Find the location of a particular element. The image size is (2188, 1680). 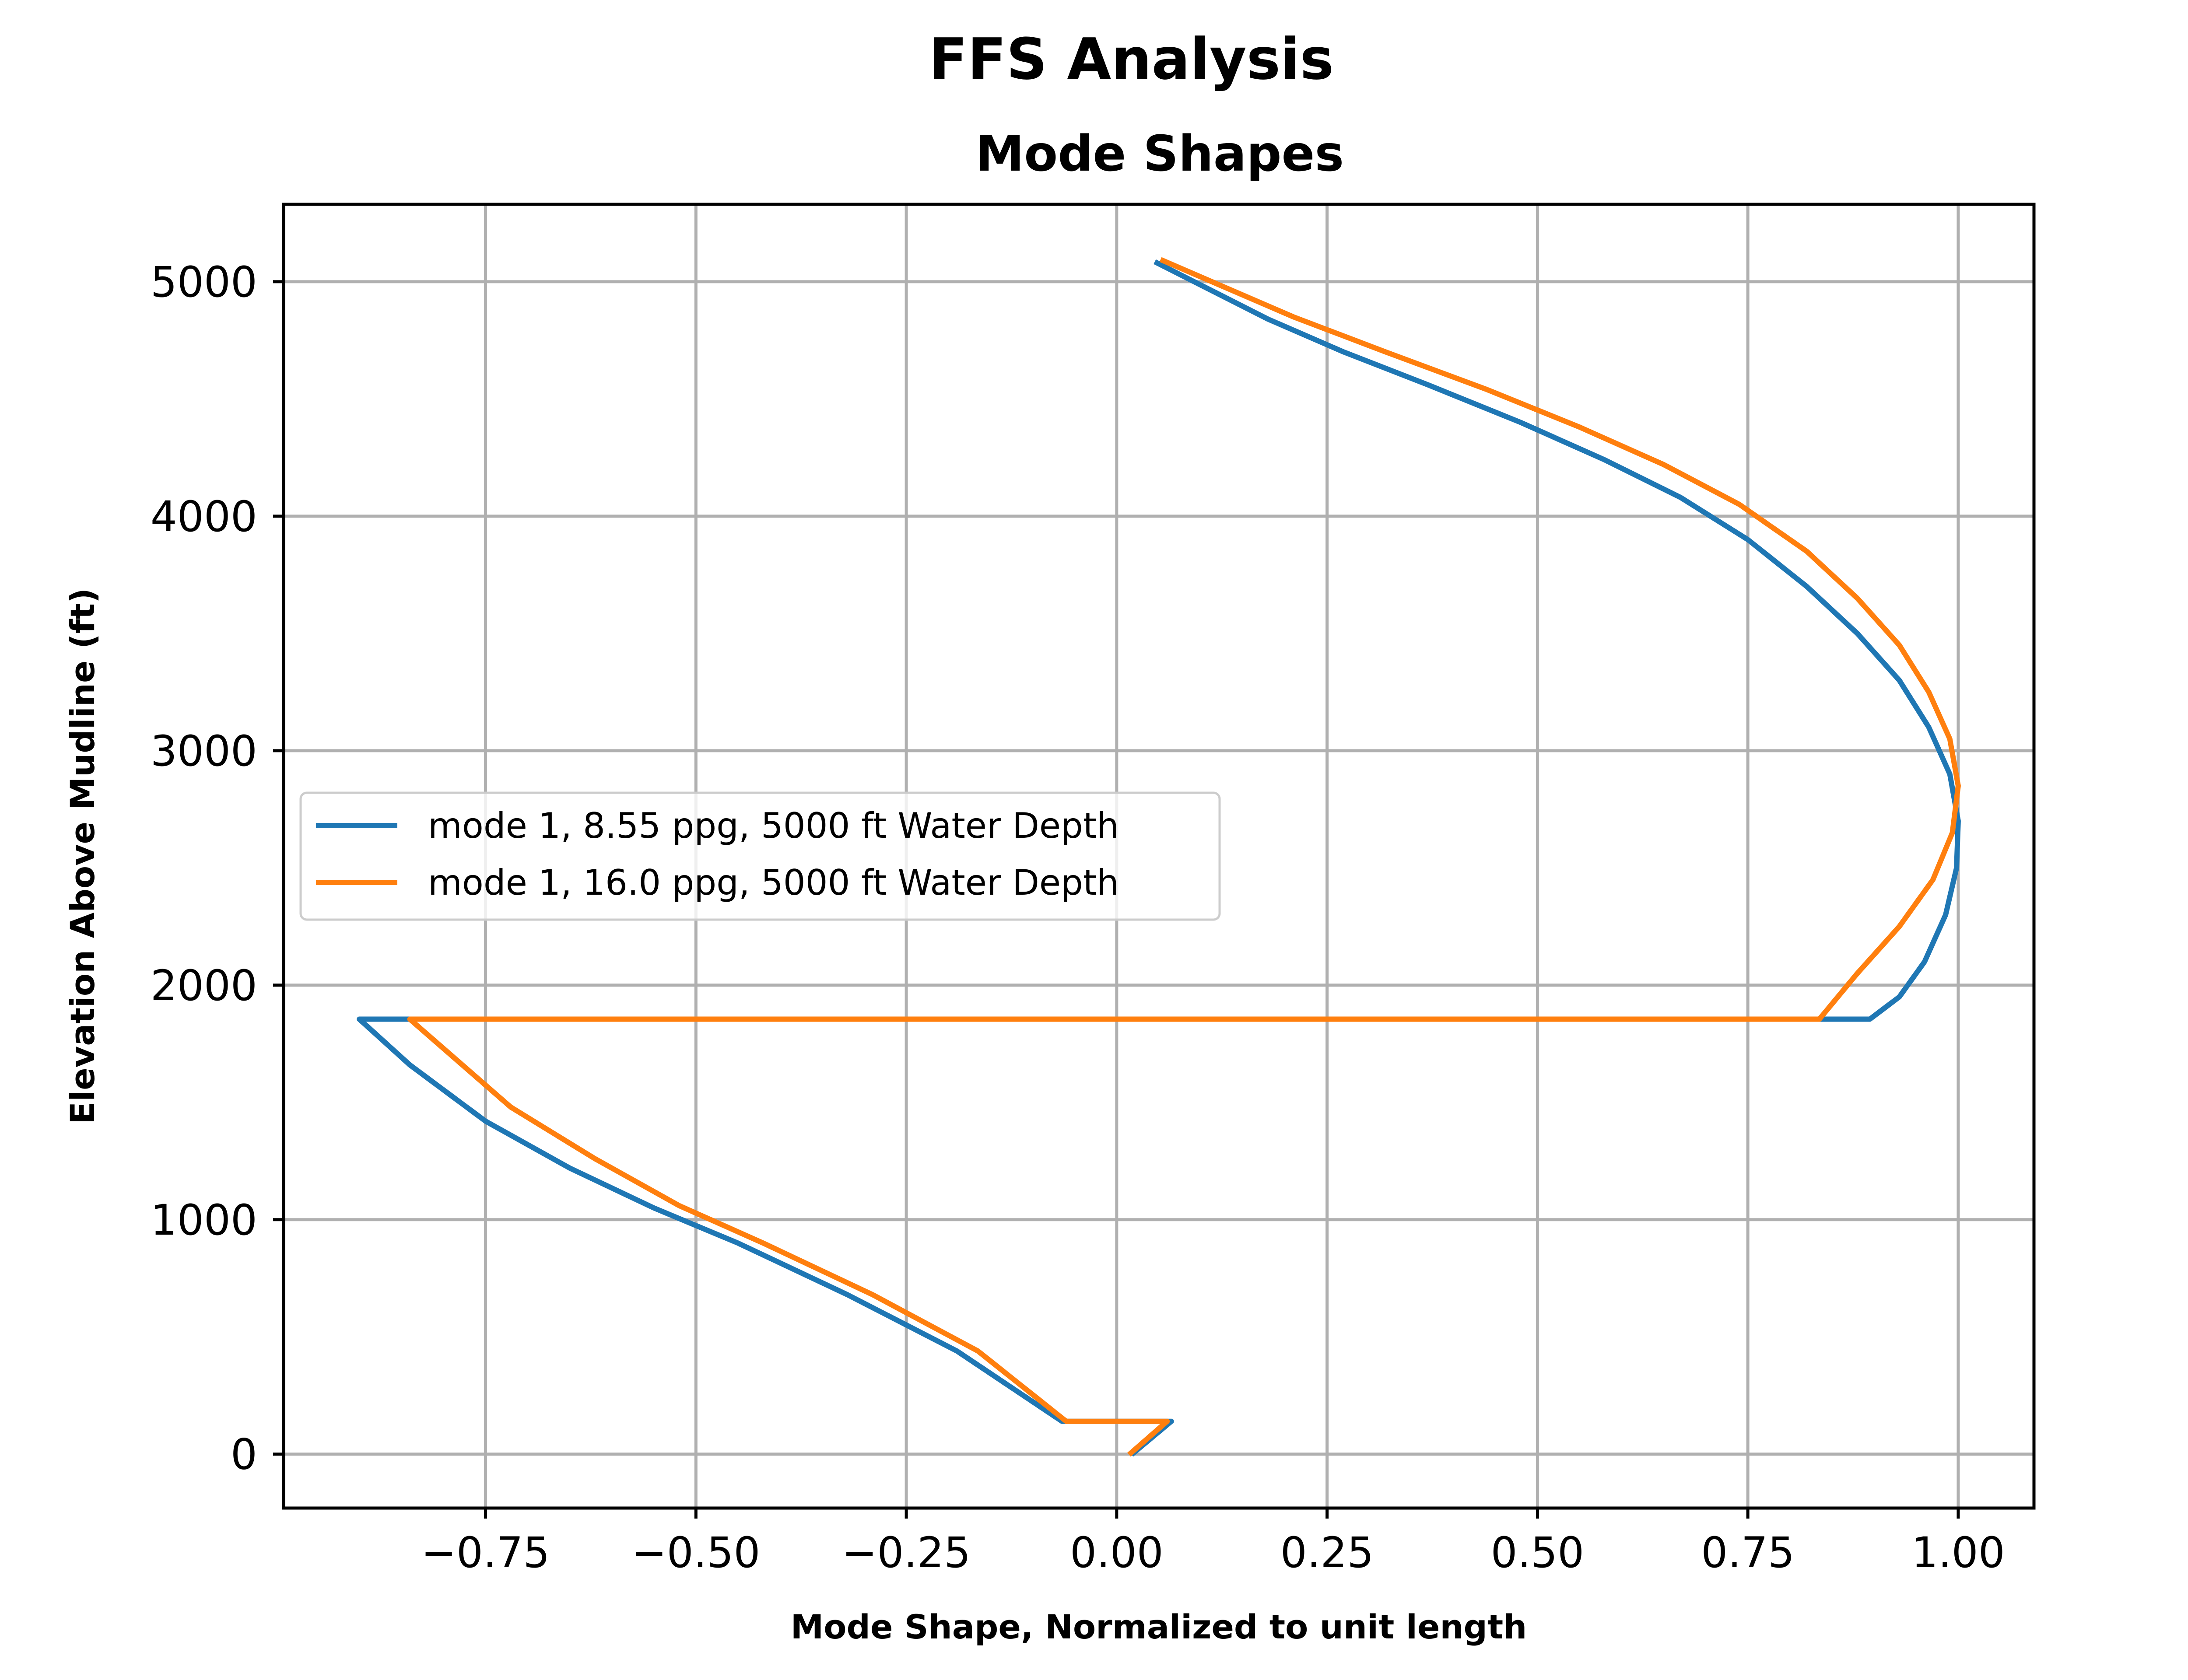

figure-suptitle: FFS Analysis is located at coordinates (1131, 59).